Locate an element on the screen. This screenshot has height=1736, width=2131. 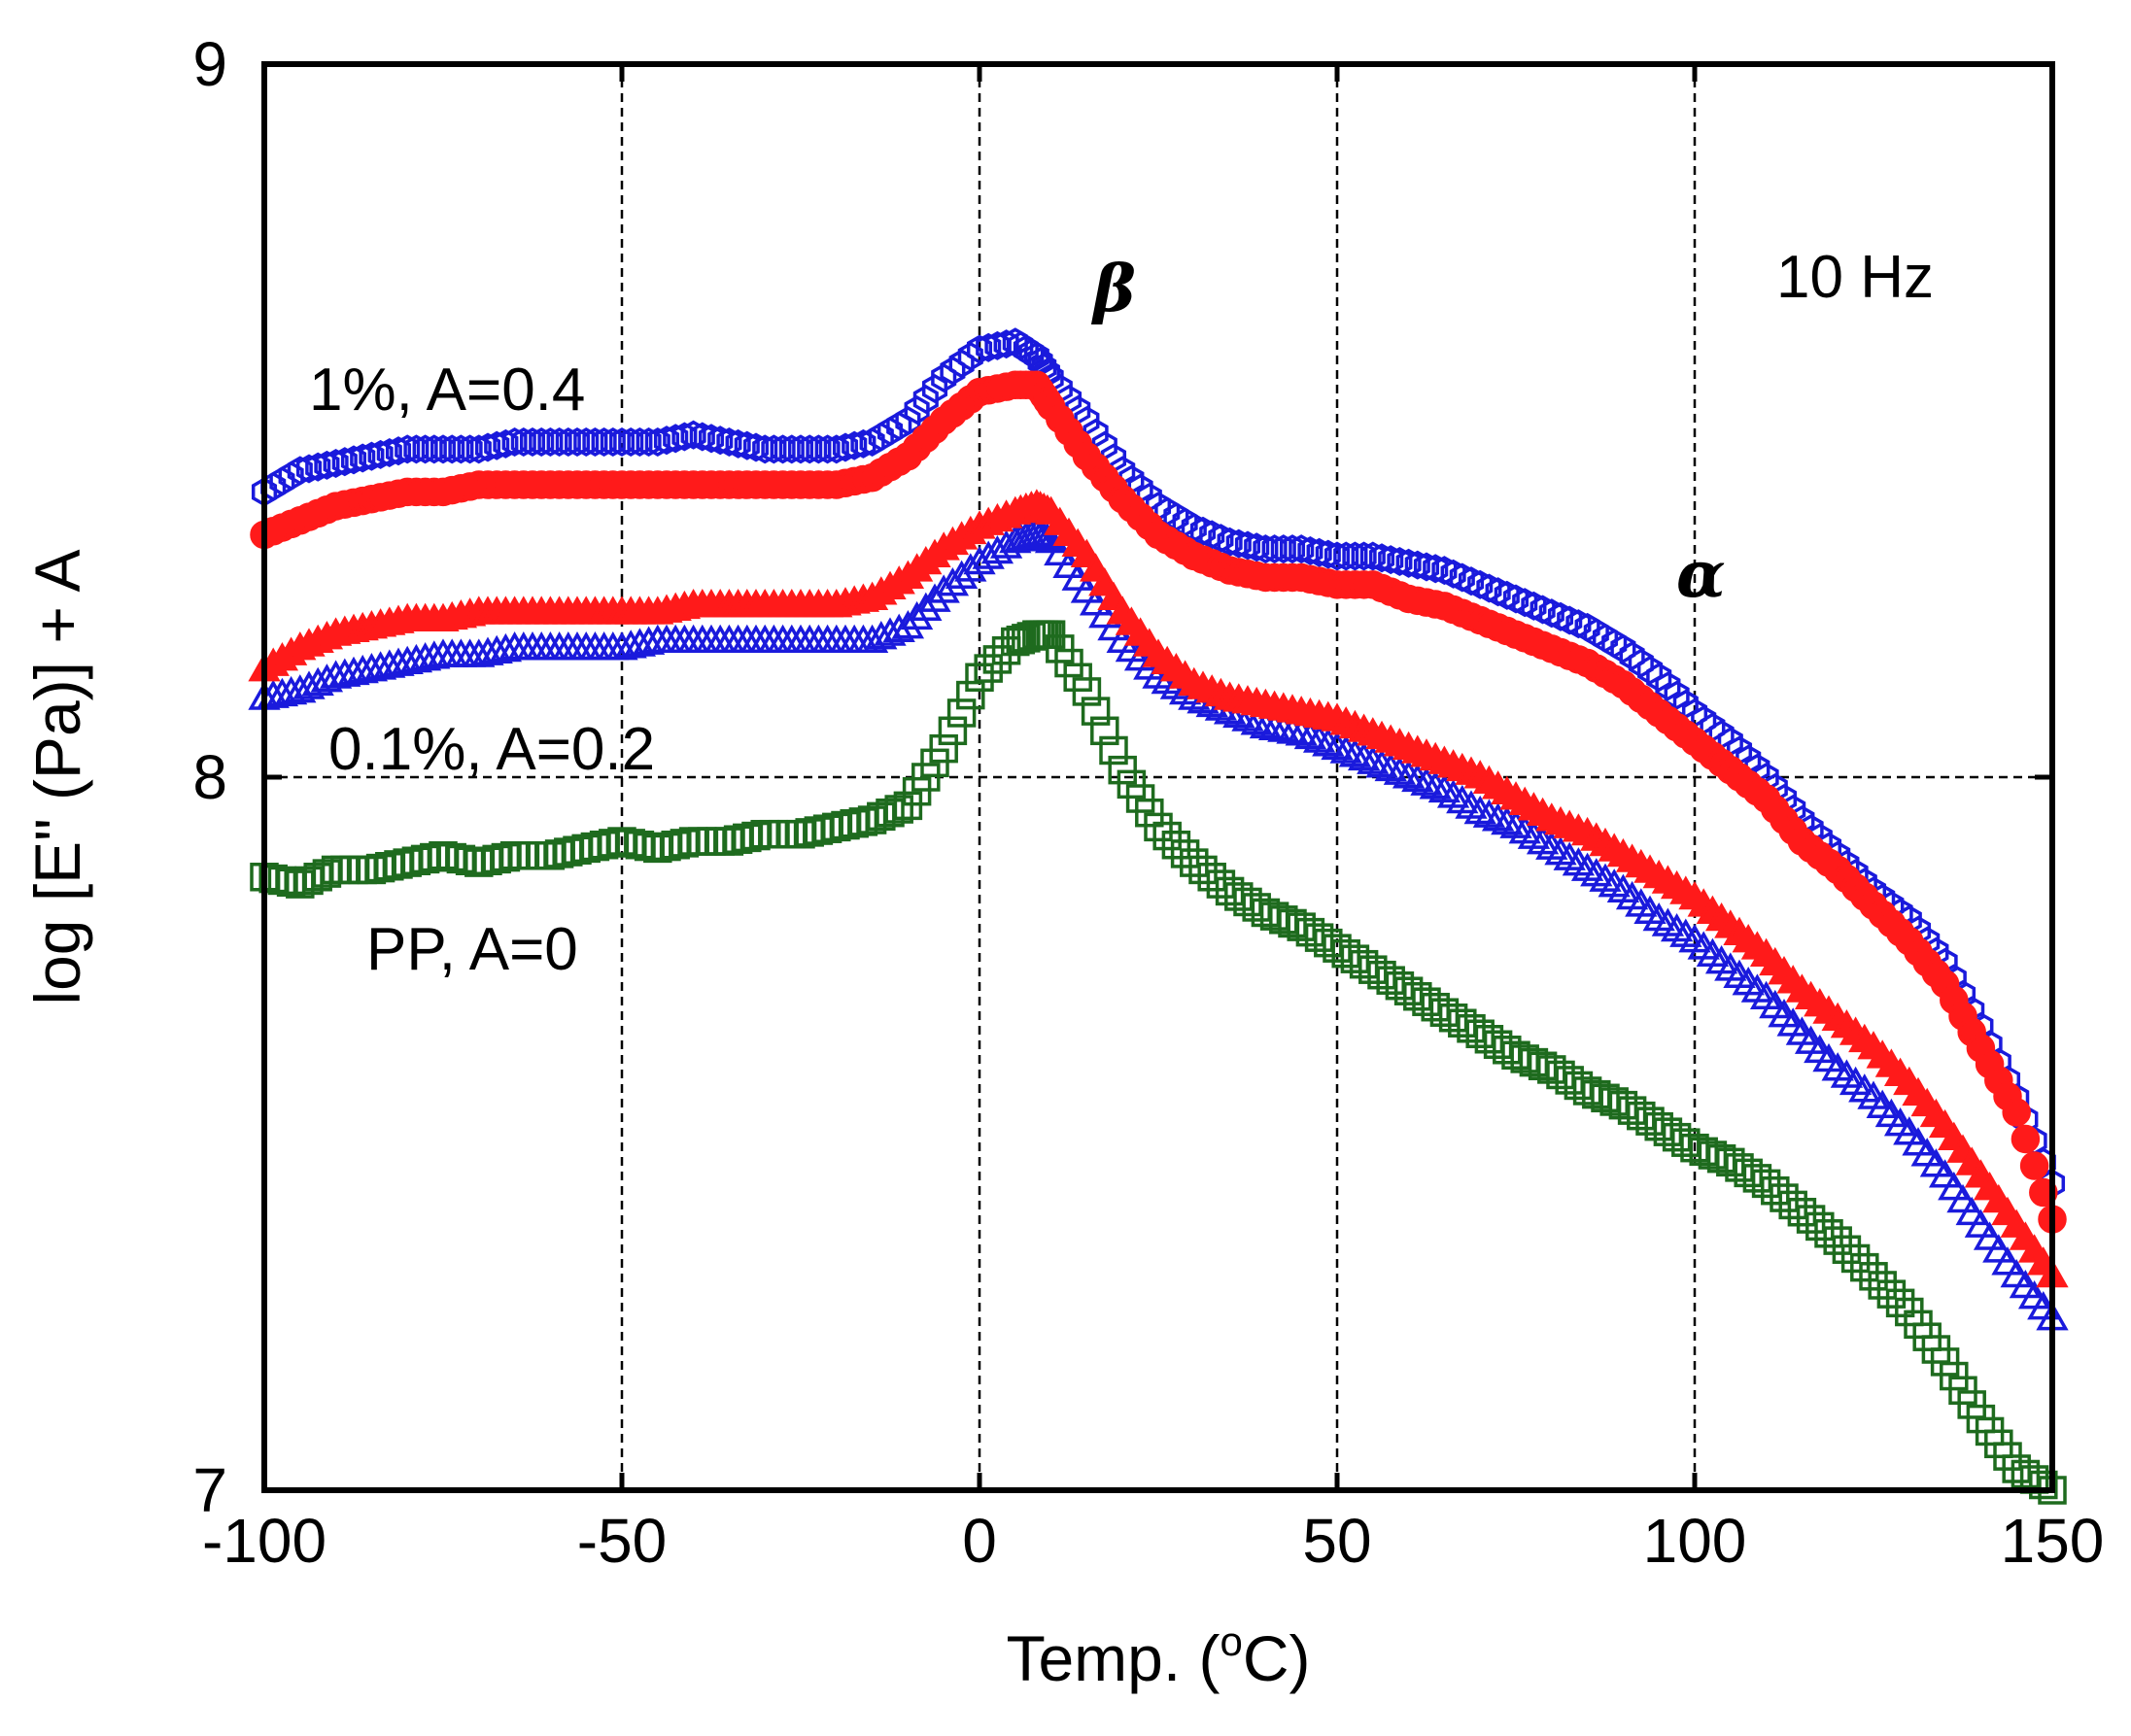
series-label-1pct: 1%, A=0.4 is located at coordinates (447, 391).